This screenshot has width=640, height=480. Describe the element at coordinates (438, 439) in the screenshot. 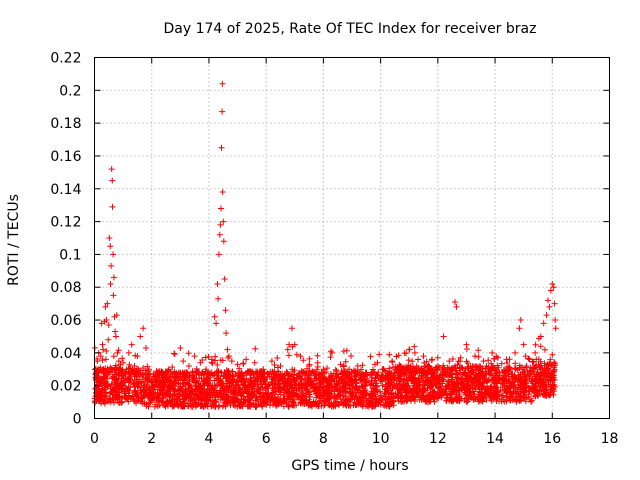

I see `x-tick-label: 12` at that location.